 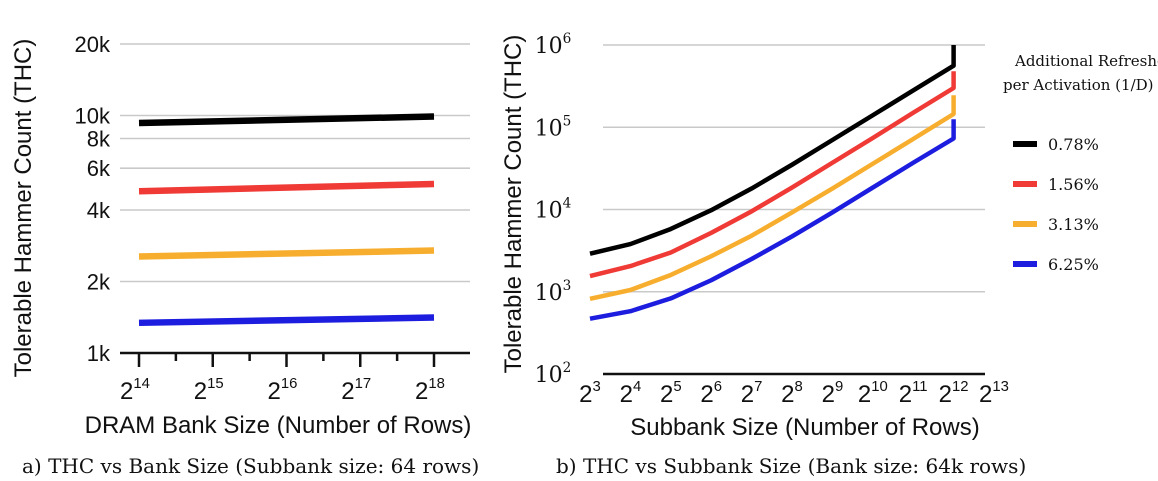 I want to click on chart-b-y-tick-label: 106, so click(x=553, y=45).